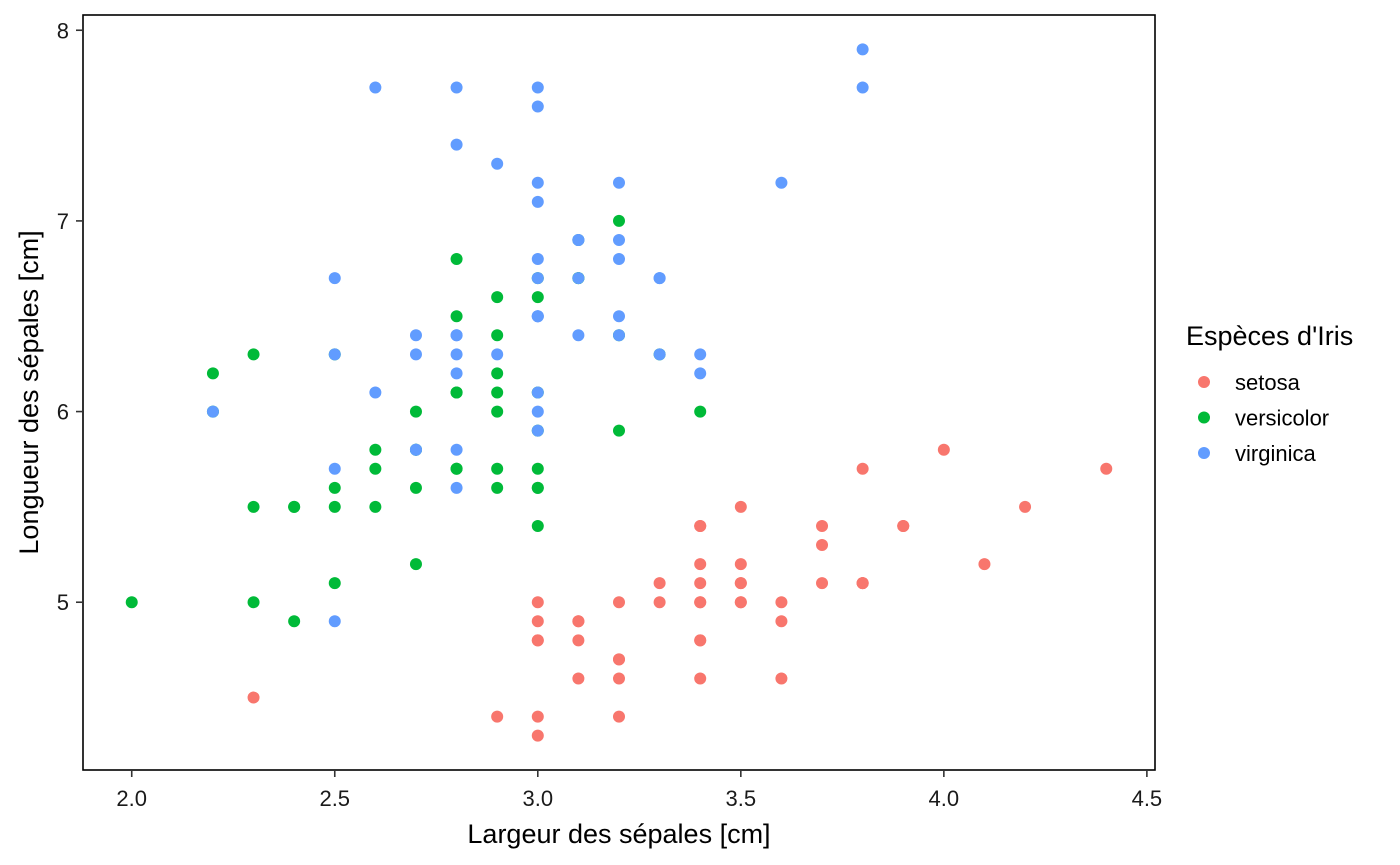  Describe the element at coordinates (1147, 798) in the screenshot. I see `x-tick-label-5: 4.5` at that location.